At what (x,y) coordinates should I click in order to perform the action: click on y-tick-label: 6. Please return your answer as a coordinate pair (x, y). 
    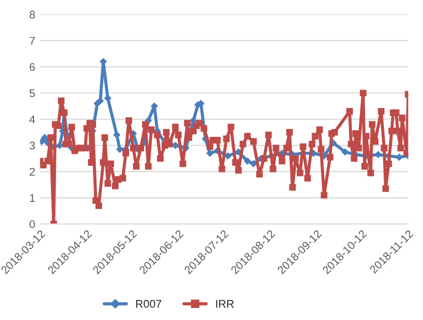
    Looking at the image, I should click on (32, 67).